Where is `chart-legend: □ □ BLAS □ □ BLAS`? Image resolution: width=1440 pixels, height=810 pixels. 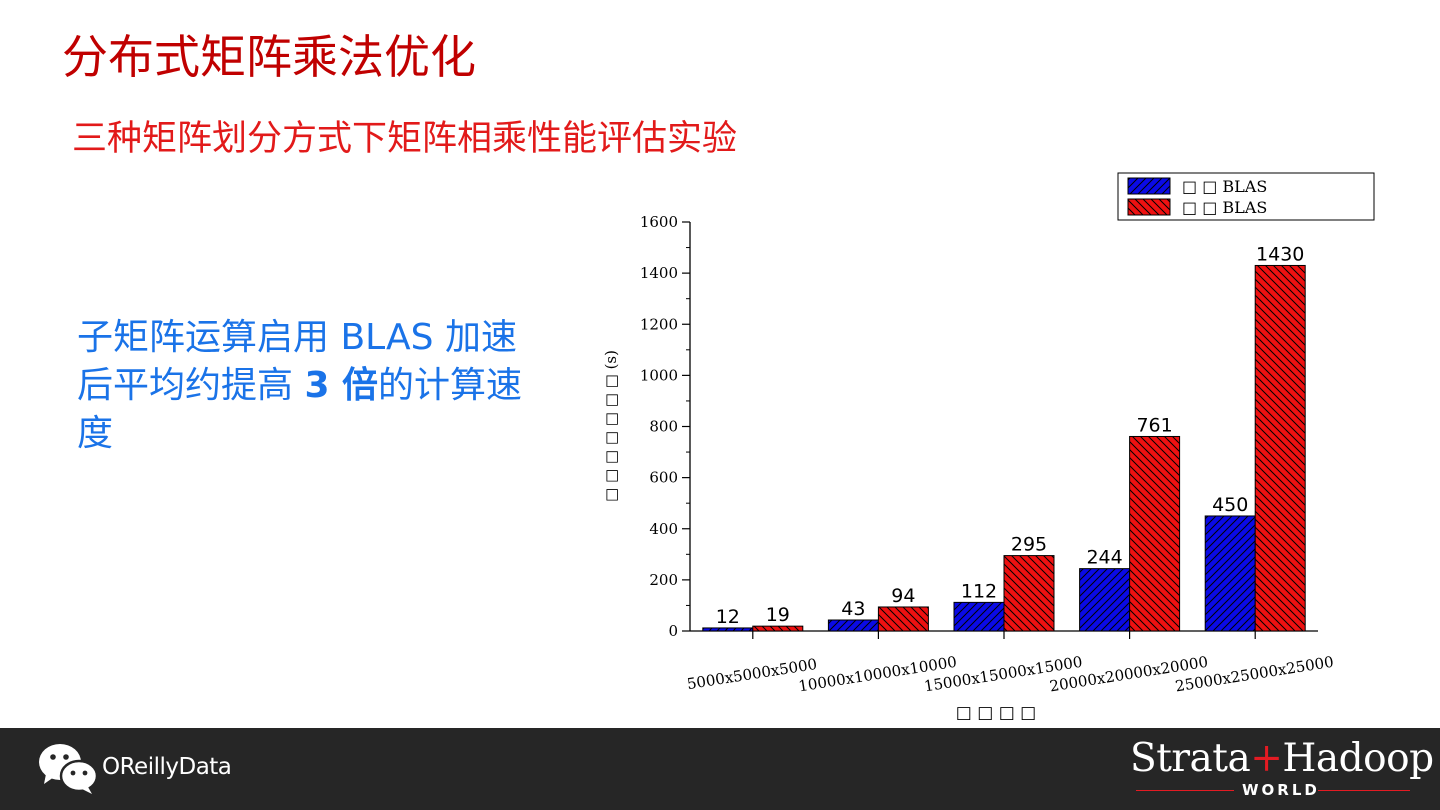 chart-legend: □ □ BLAS □ □ BLAS is located at coordinates (1246, 196).